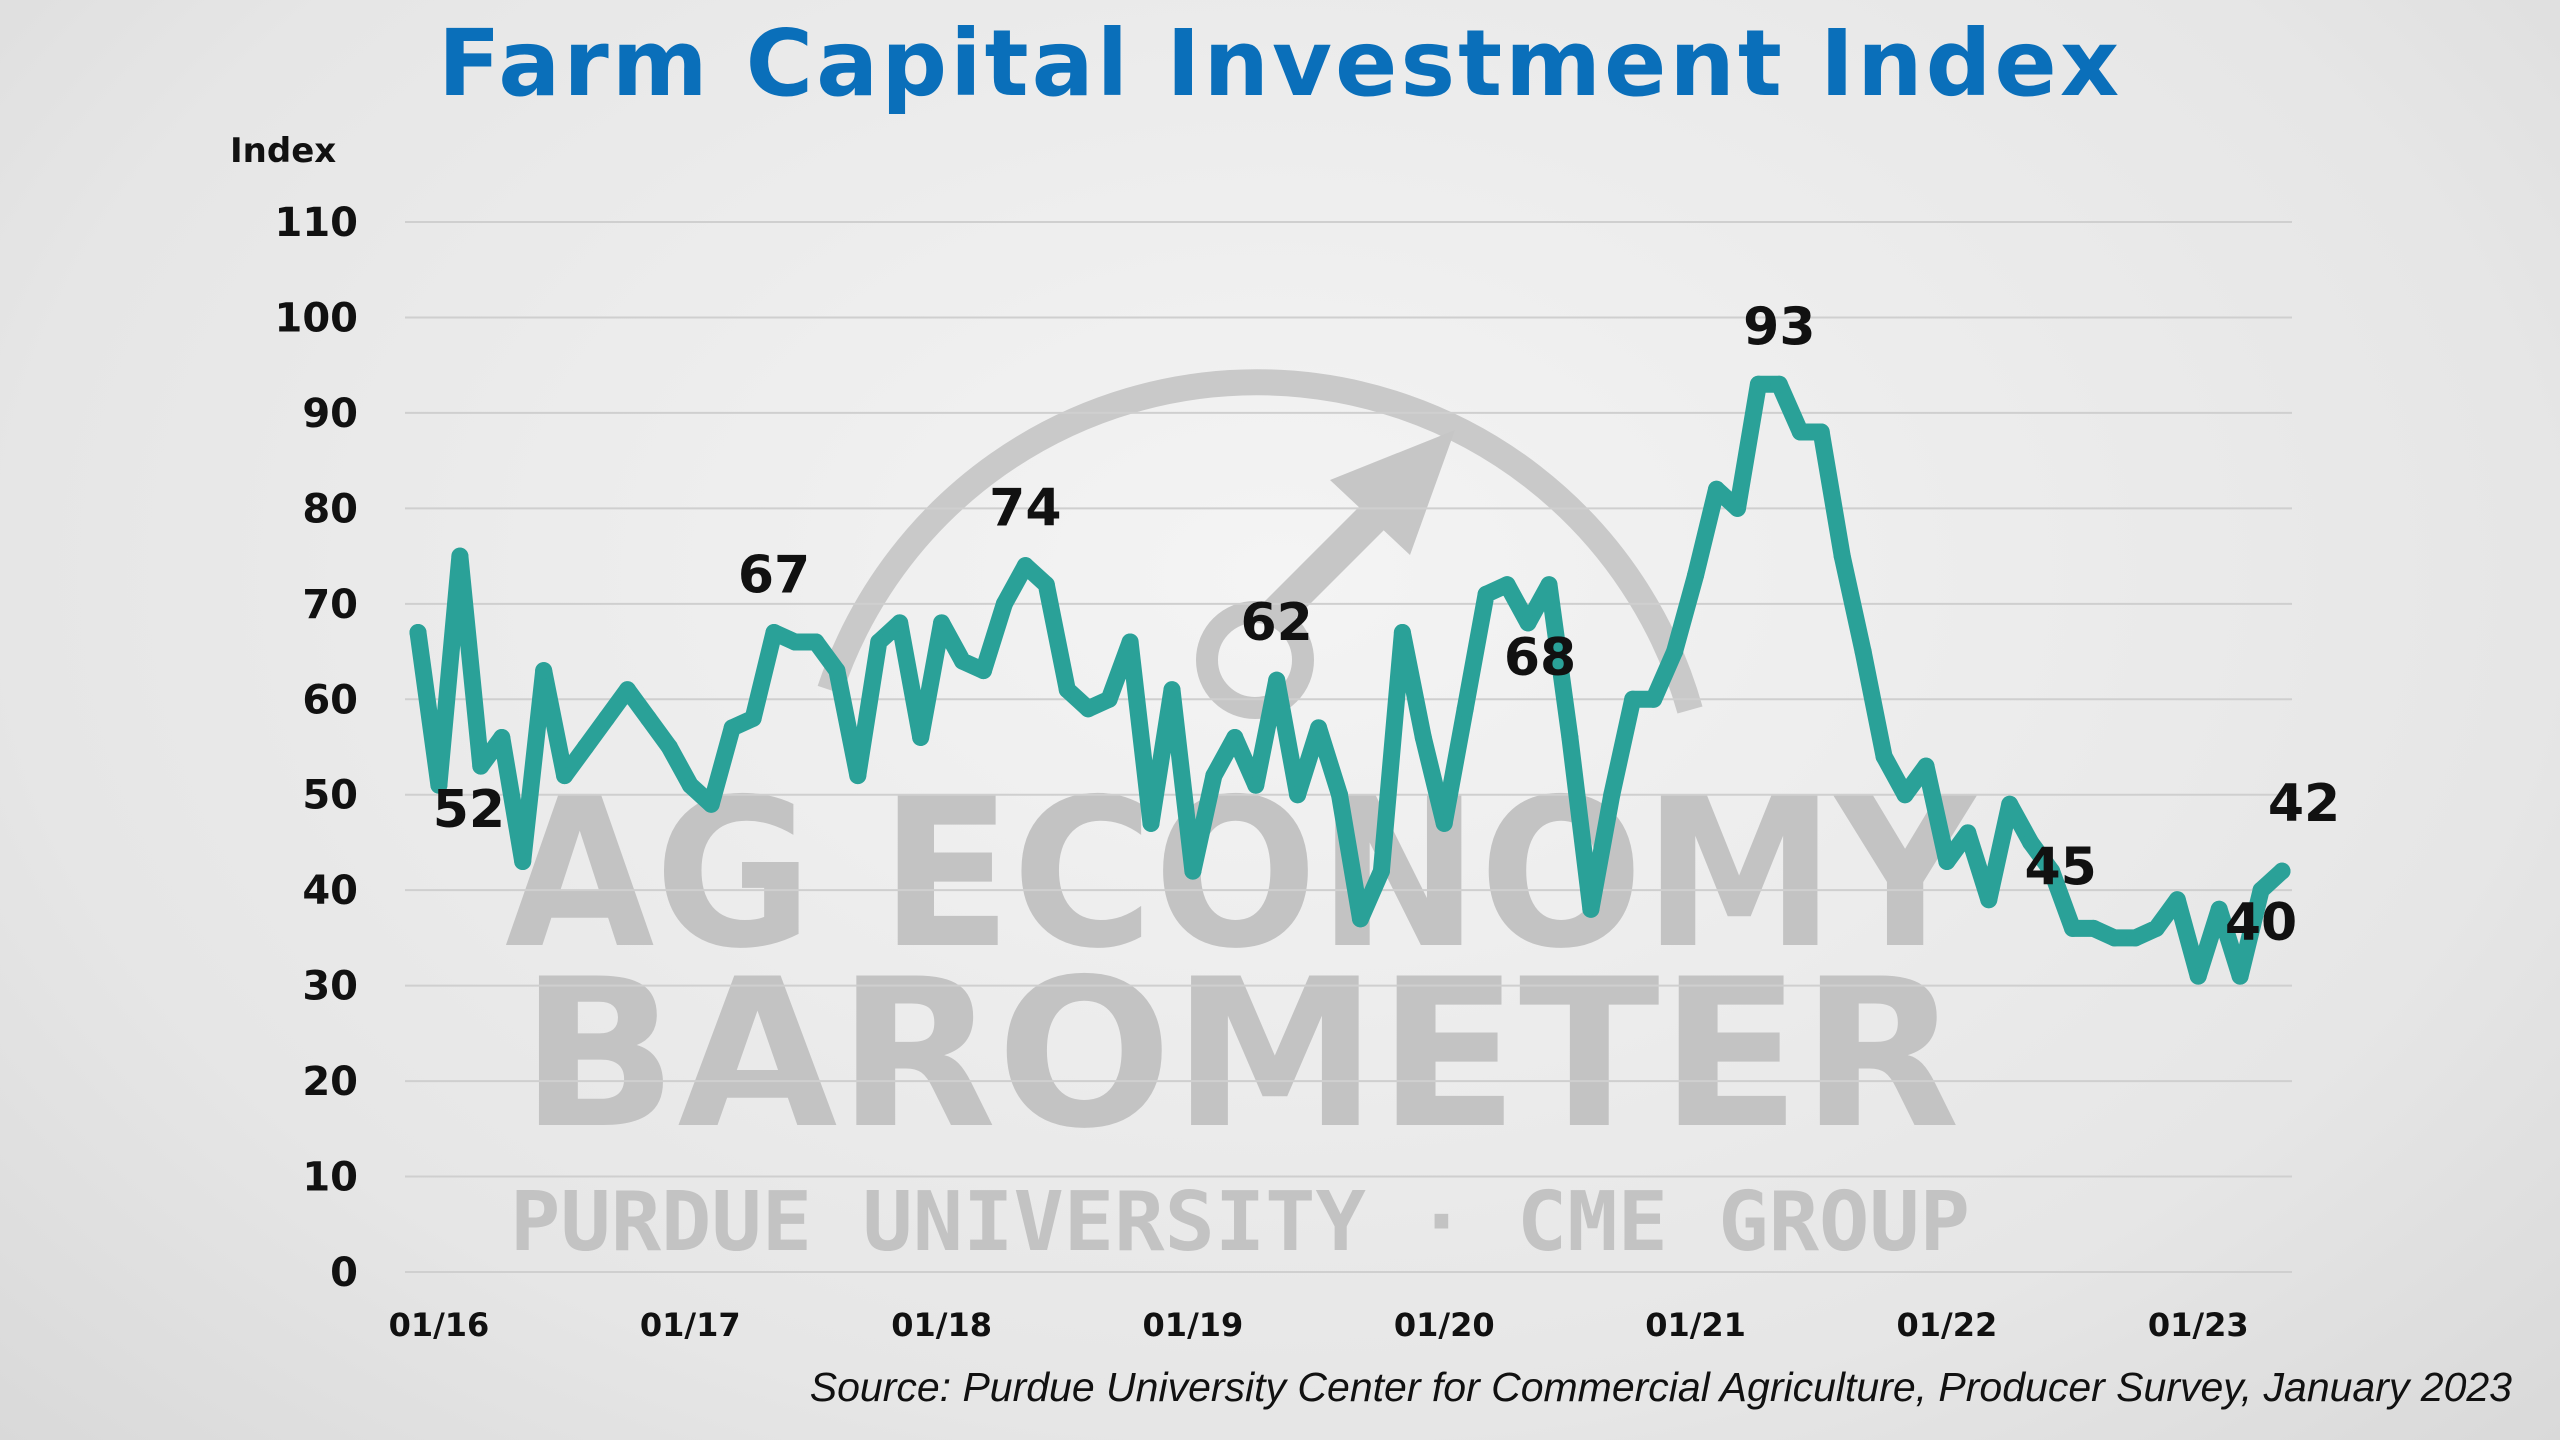  Describe the element at coordinates (1240, 1055) in the screenshot. I see `watermark-line2: BAROMETER` at that location.